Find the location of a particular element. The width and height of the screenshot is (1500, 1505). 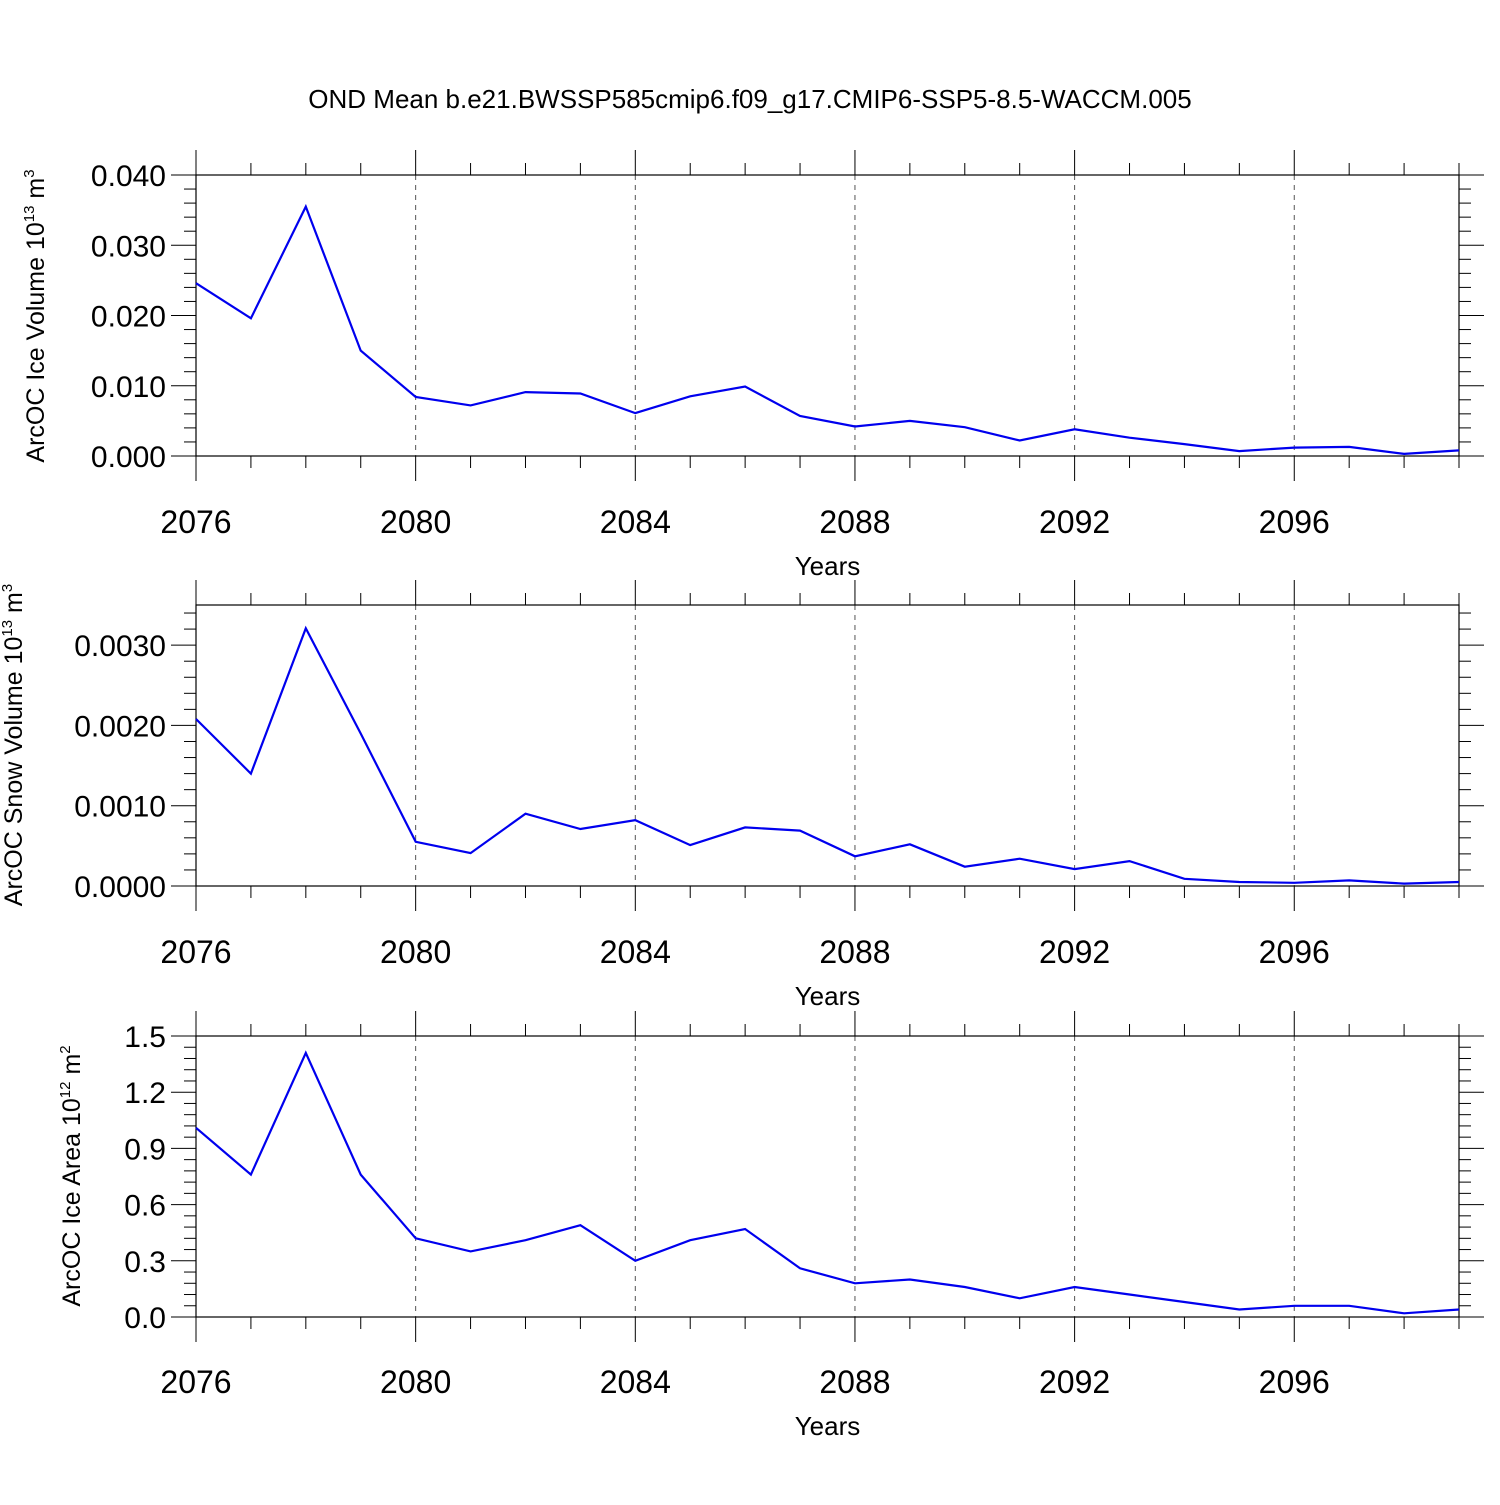

y-tick-label: 0.6 is located at coordinates (145, 1206).